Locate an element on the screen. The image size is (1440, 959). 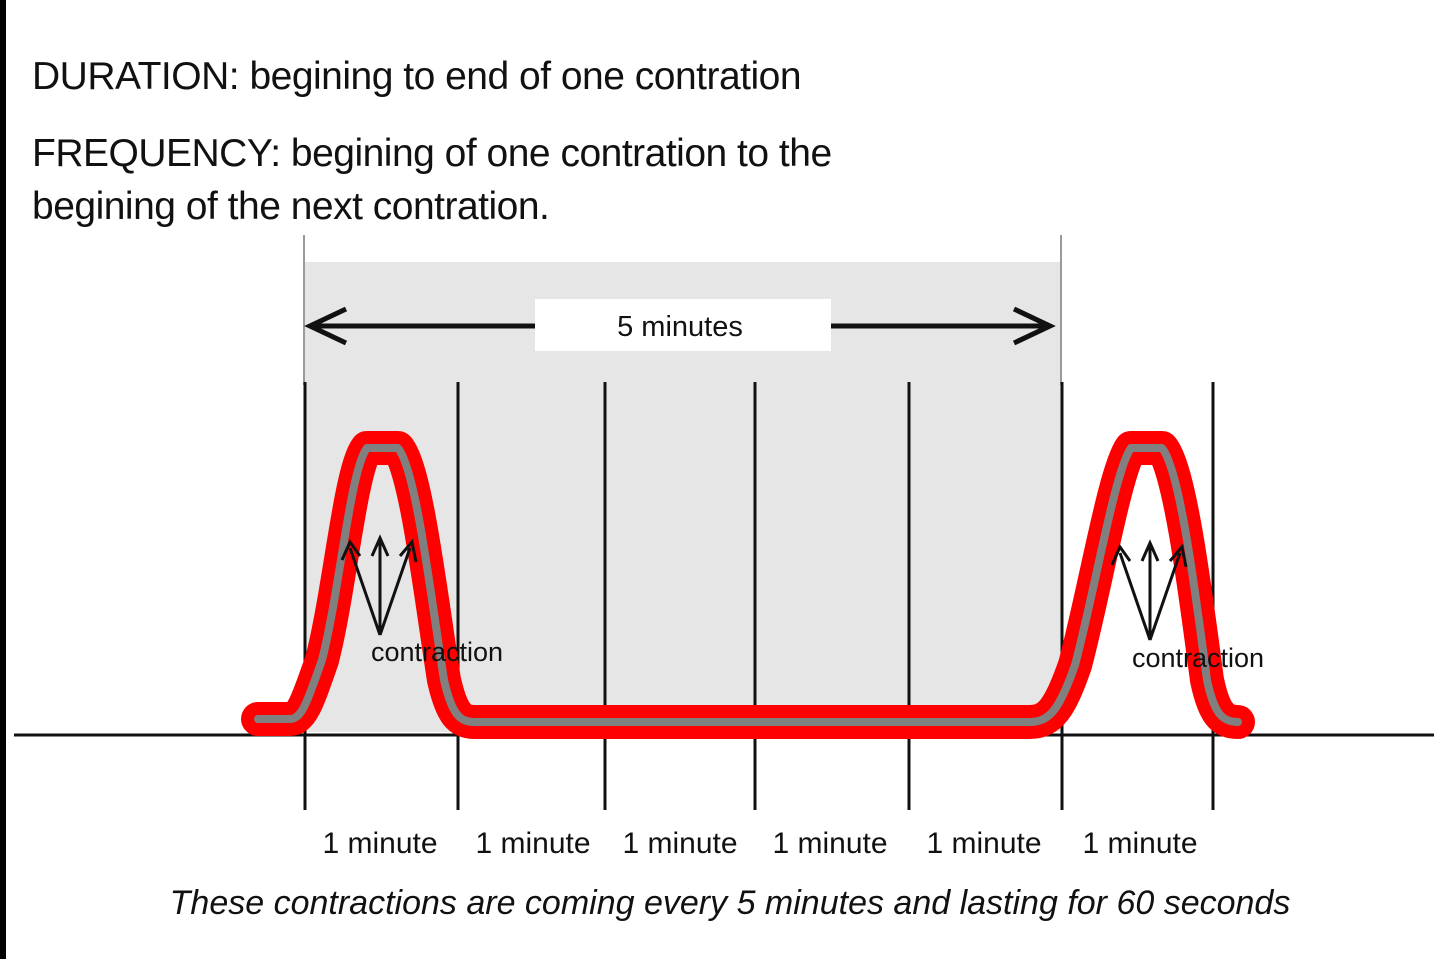
frequency-definition-line-2: begining of the next contration. is located at coordinates (291, 206).